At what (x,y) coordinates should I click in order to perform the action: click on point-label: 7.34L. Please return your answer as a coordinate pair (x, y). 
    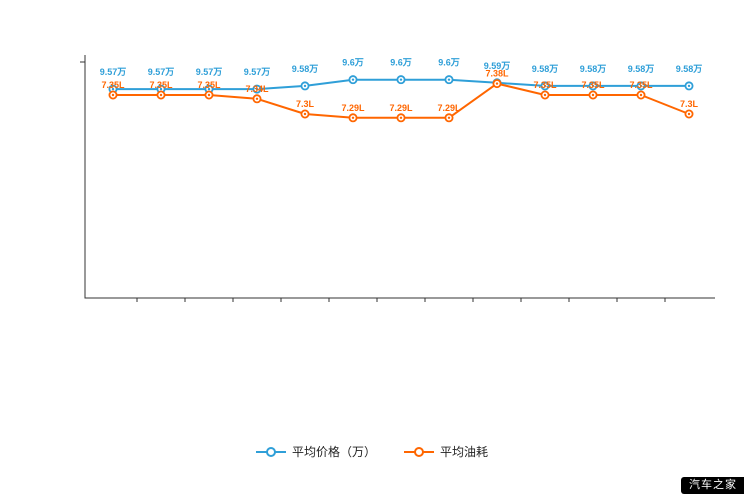
    Looking at the image, I should click on (257, 89).